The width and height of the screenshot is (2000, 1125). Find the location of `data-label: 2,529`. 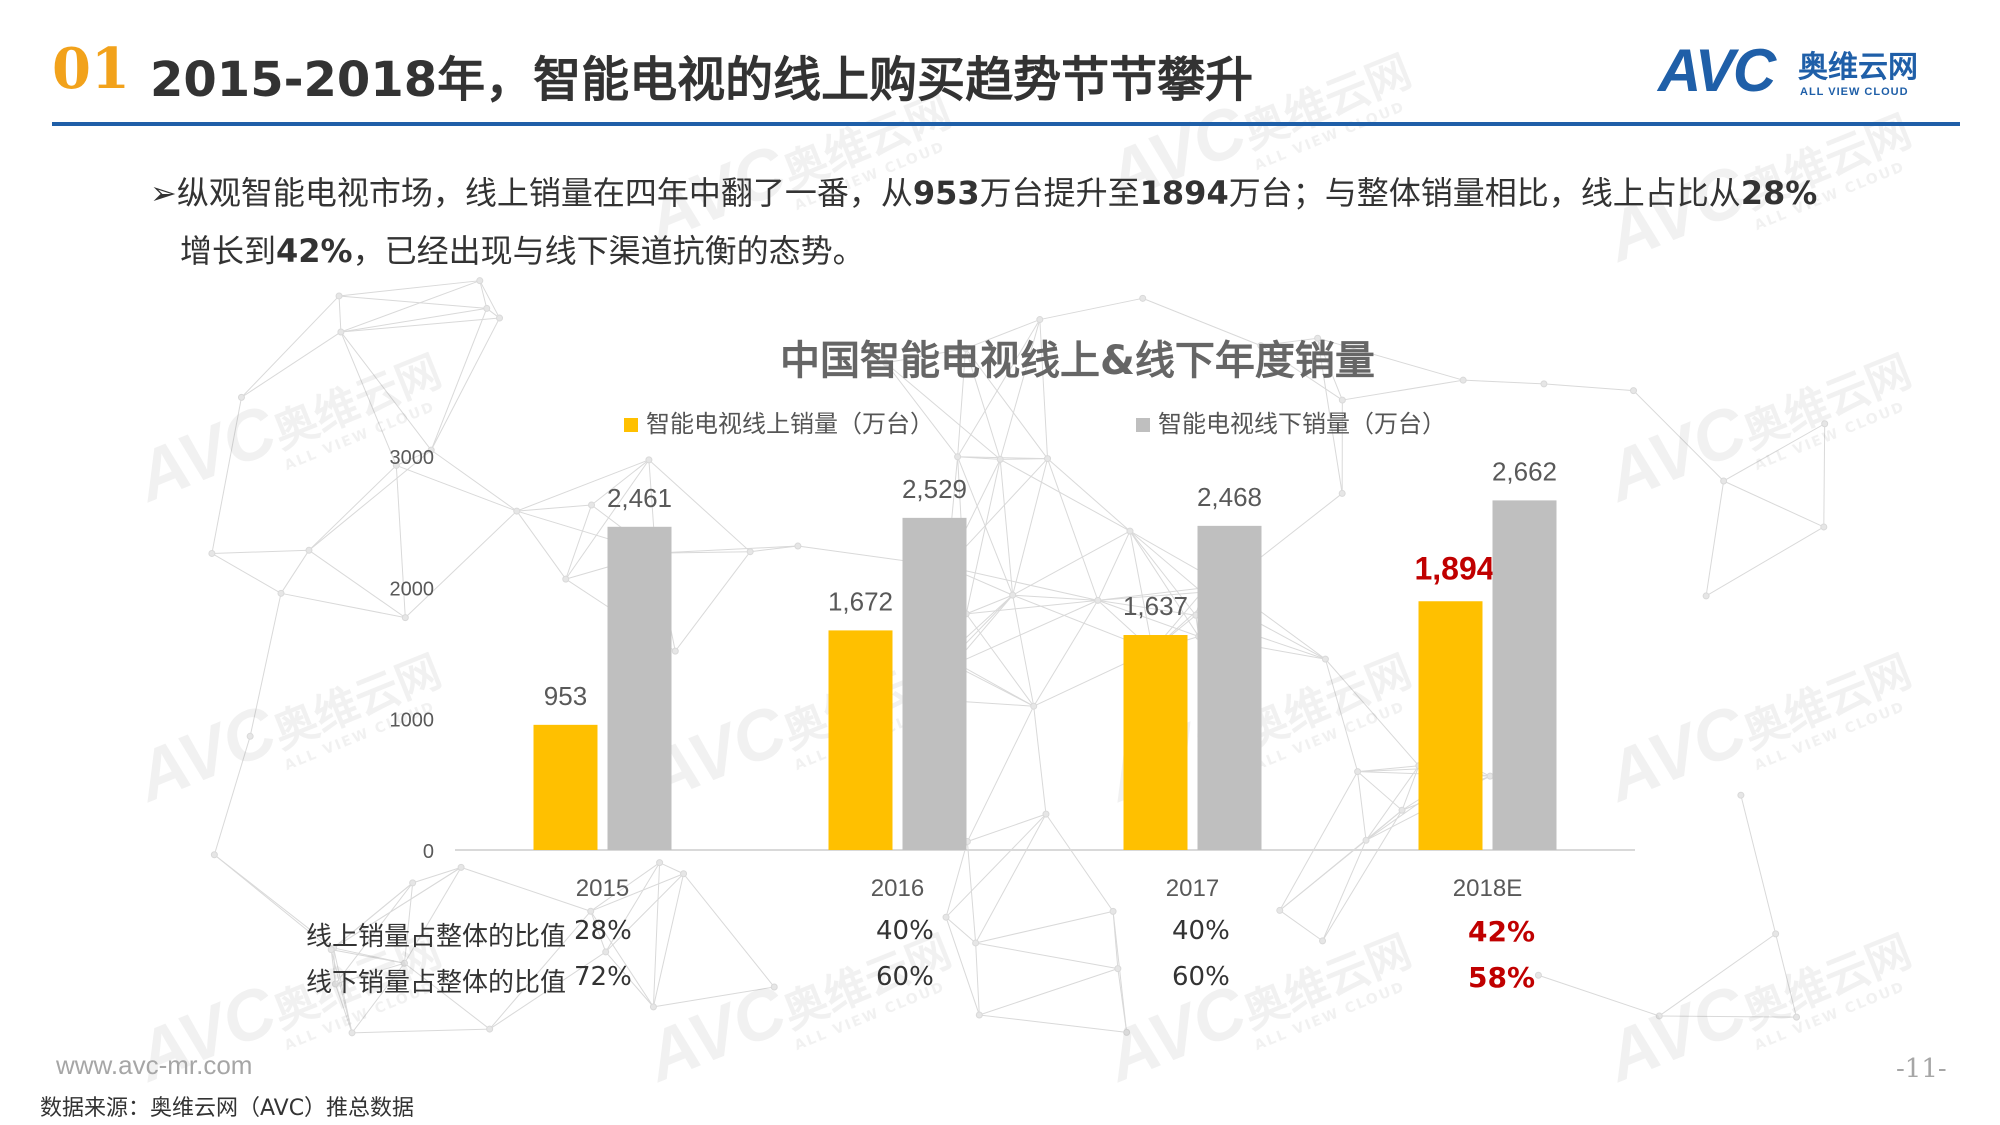

data-label: 2,529 is located at coordinates (934, 489).